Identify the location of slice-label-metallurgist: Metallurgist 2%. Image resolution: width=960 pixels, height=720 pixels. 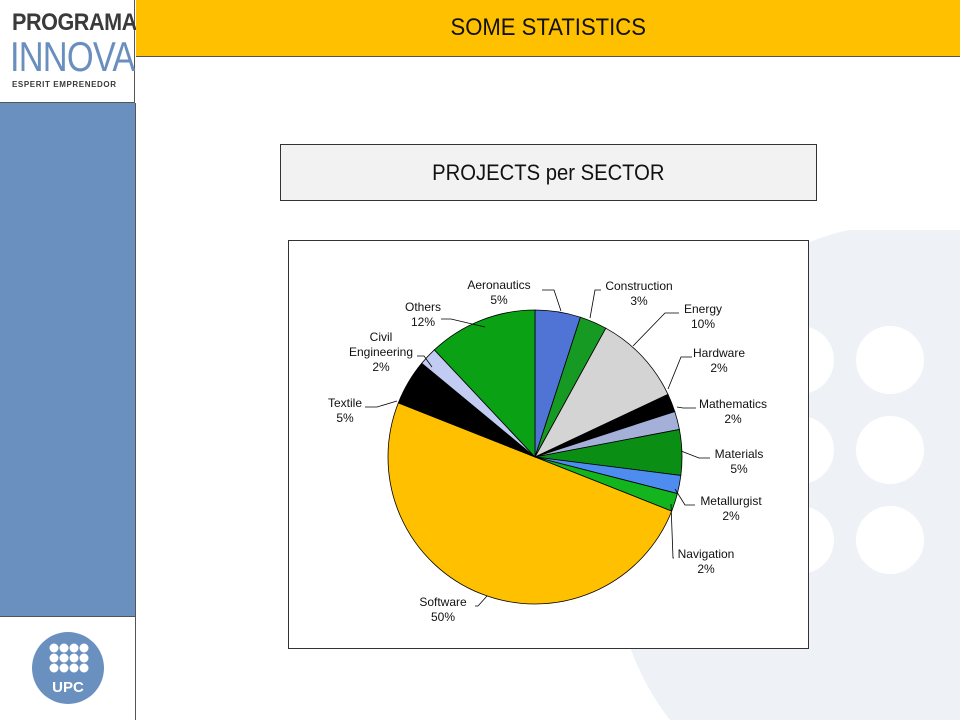
(731, 508).